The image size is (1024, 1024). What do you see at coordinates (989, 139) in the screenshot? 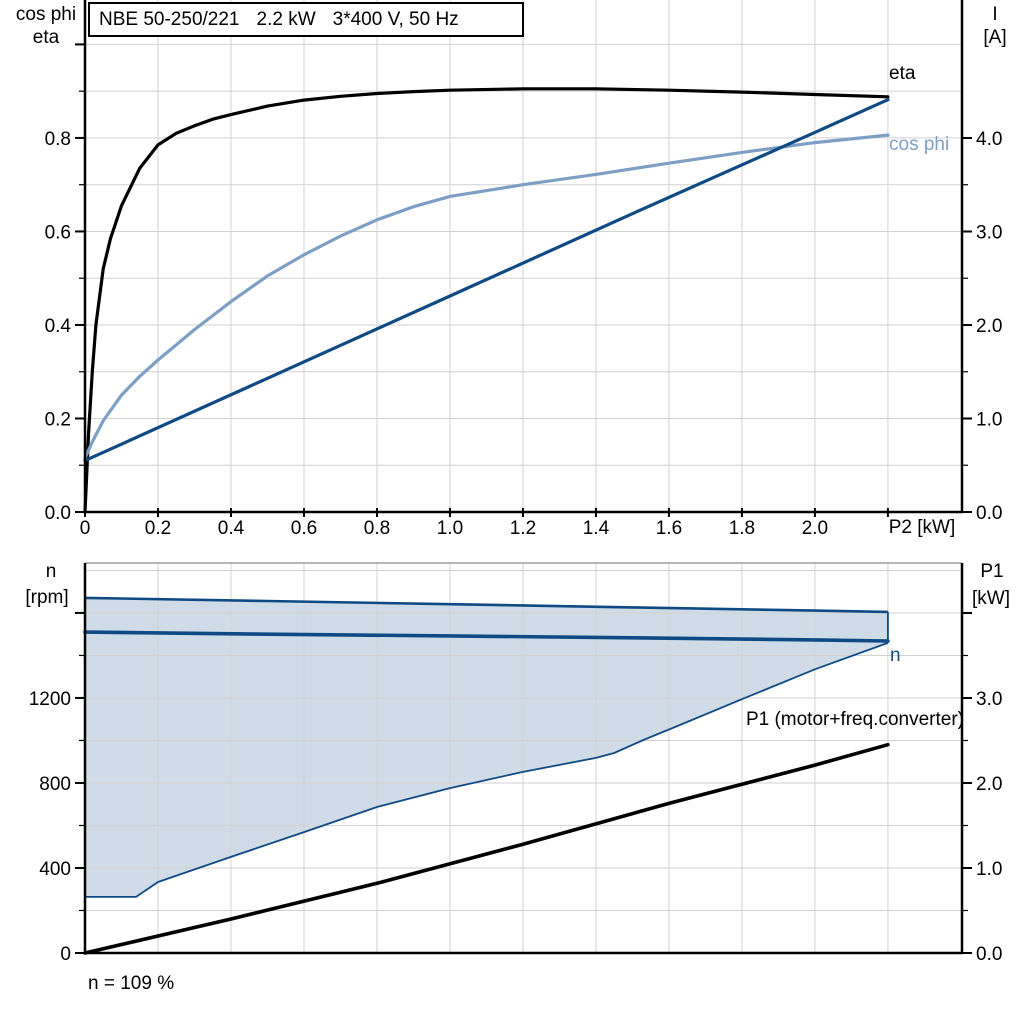
I see `y_right-tick-label: 4.0` at bounding box center [989, 139].